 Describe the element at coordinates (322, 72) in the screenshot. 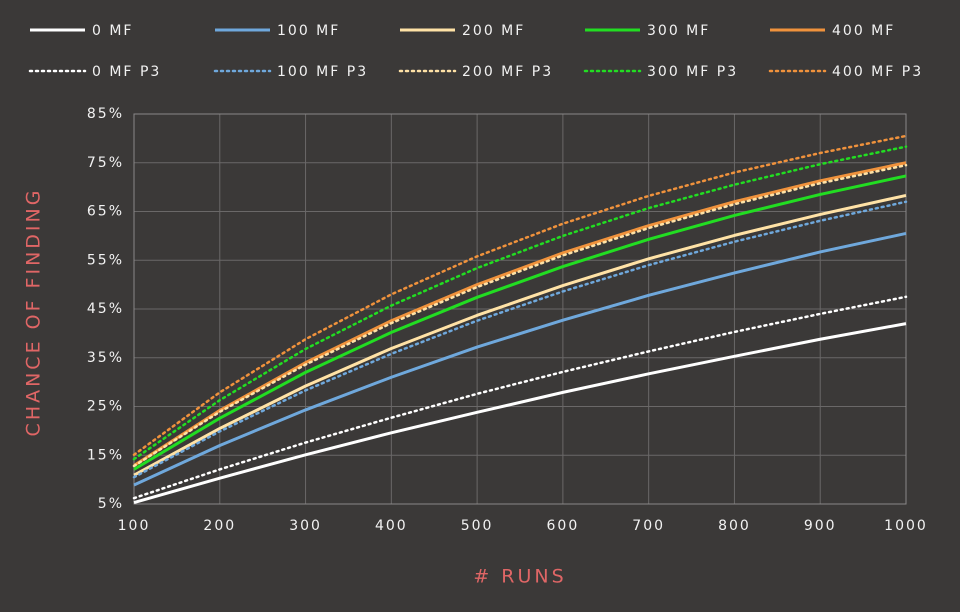

I see `legend-label: 100 MF P3` at that location.